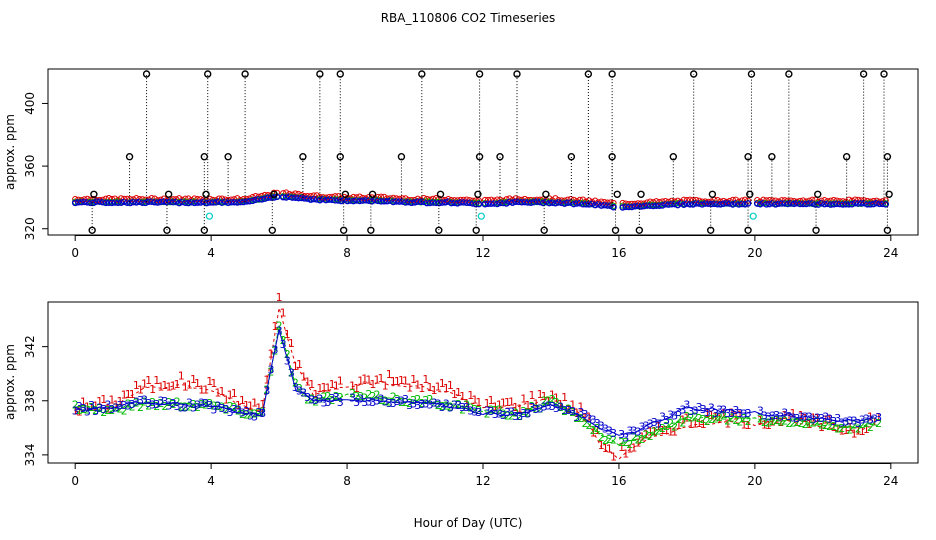 The height and width of the screenshot is (540, 936). Describe the element at coordinates (30, 166) in the screenshot. I see `y-tick-label: 360` at that location.